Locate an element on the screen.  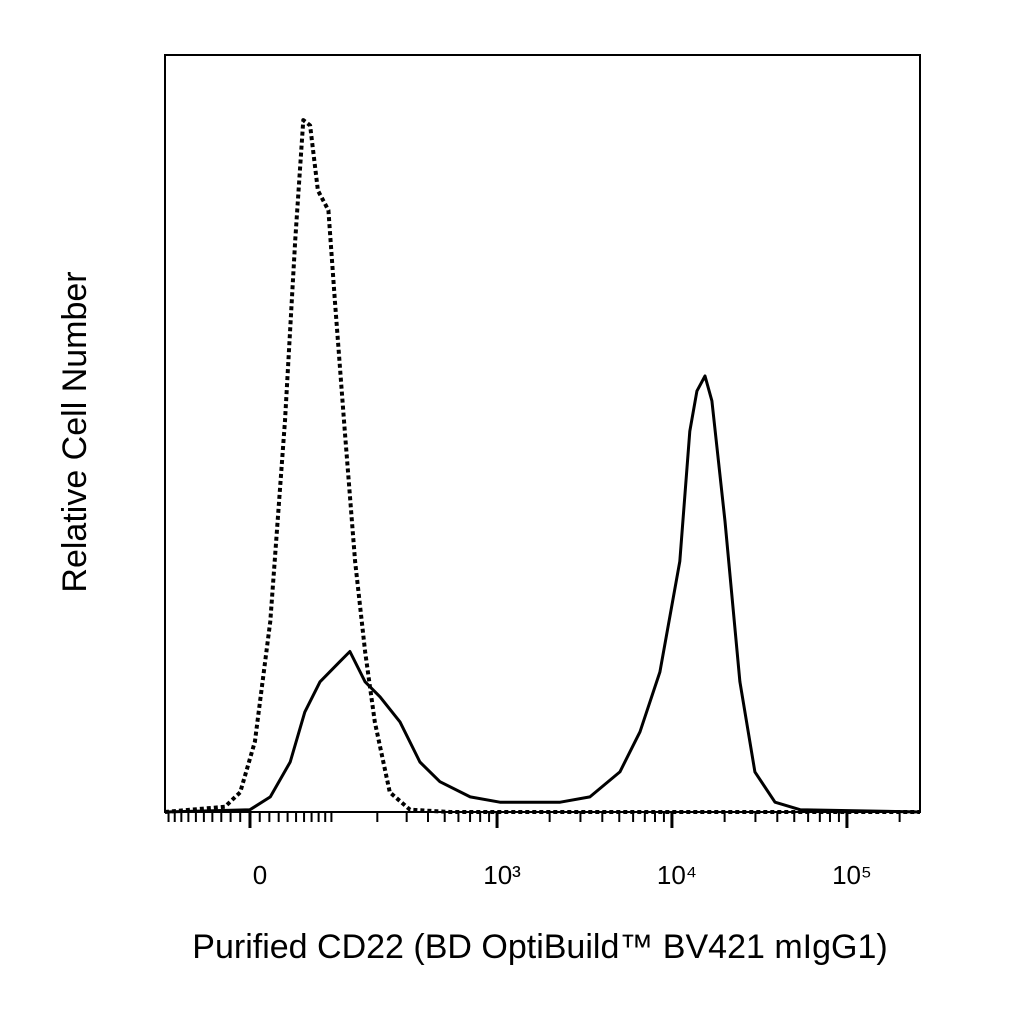
x-tick-label: 0 is located at coordinates (260, 875).